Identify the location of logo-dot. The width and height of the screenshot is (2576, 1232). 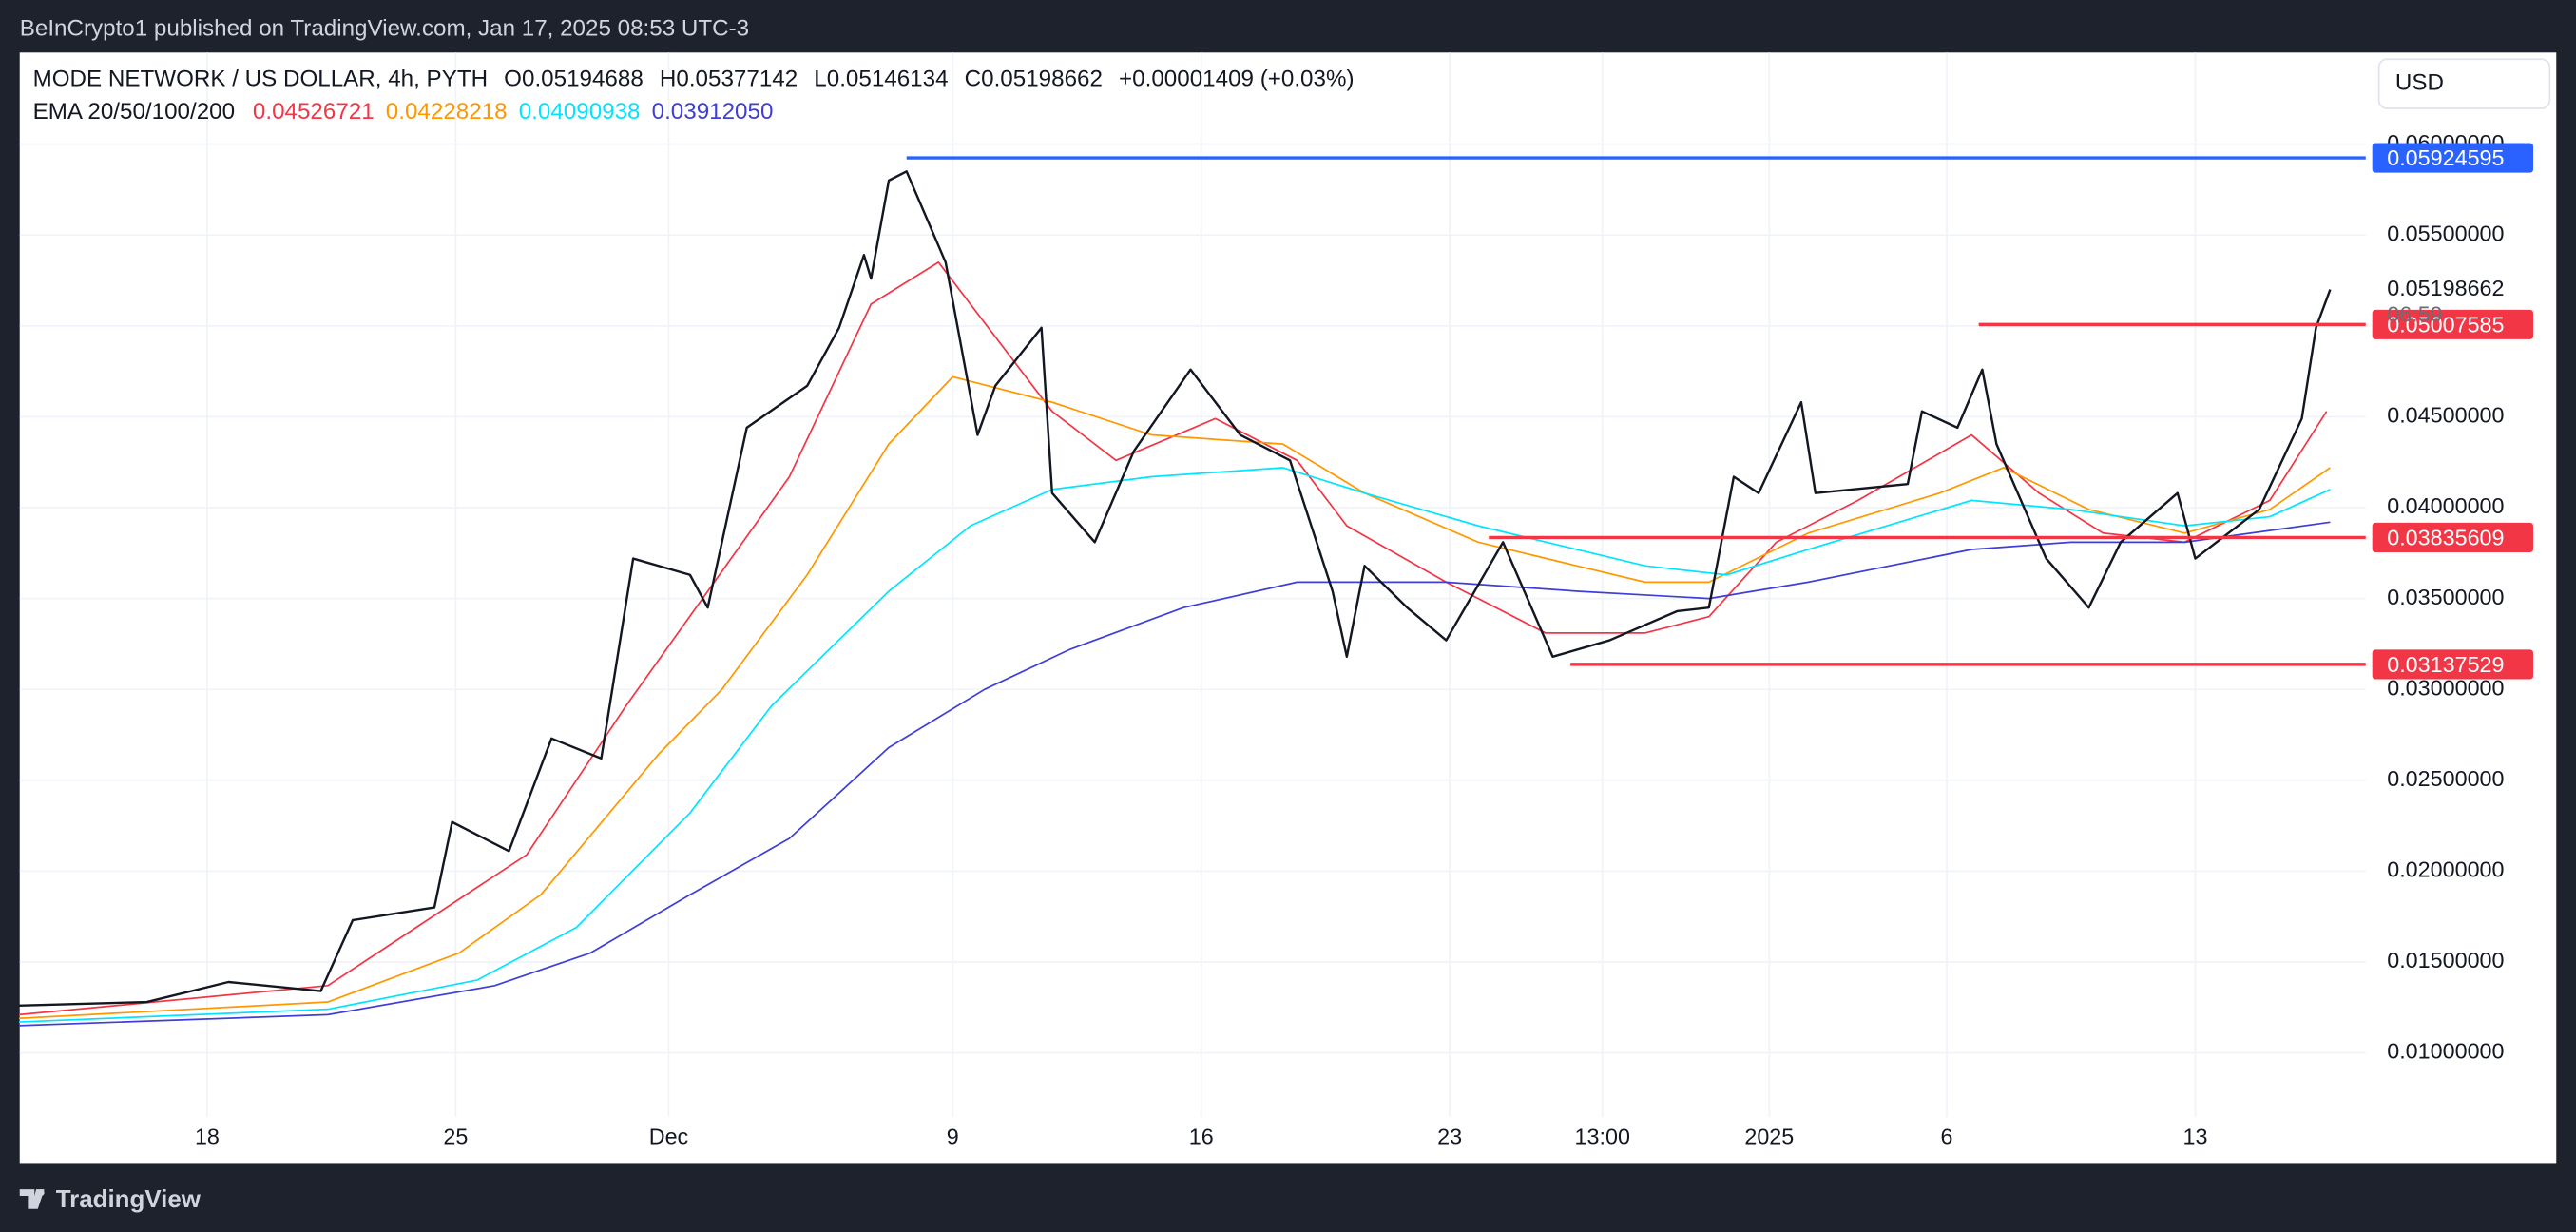
(41, 1192).